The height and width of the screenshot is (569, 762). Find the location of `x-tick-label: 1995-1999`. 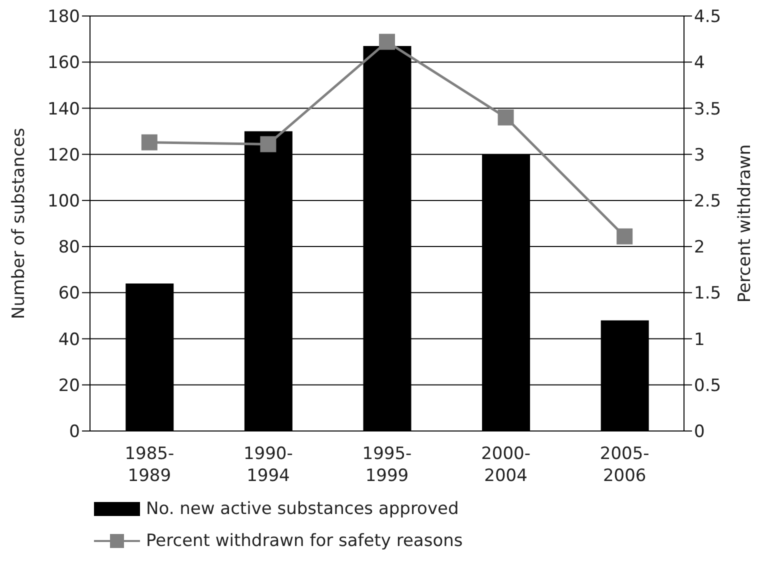

x-tick-label: 1995-1999 is located at coordinates (387, 465).